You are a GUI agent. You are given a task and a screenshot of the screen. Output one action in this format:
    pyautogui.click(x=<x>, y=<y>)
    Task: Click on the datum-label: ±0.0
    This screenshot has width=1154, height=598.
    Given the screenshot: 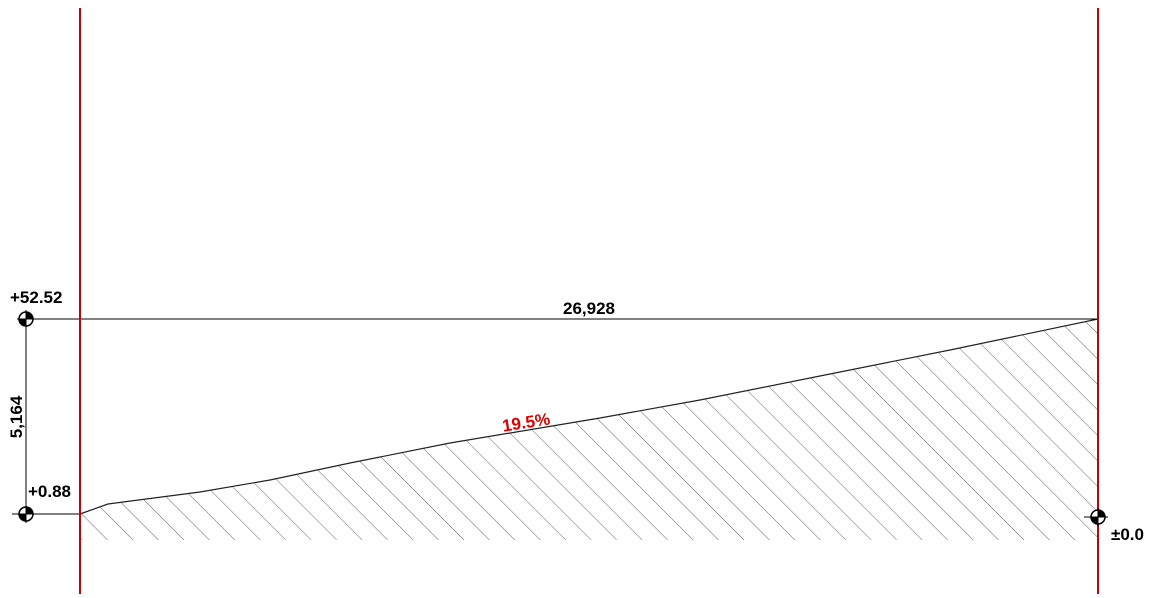 What is the action you would take?
    pyautogui.click(x=1127, y=534)
    